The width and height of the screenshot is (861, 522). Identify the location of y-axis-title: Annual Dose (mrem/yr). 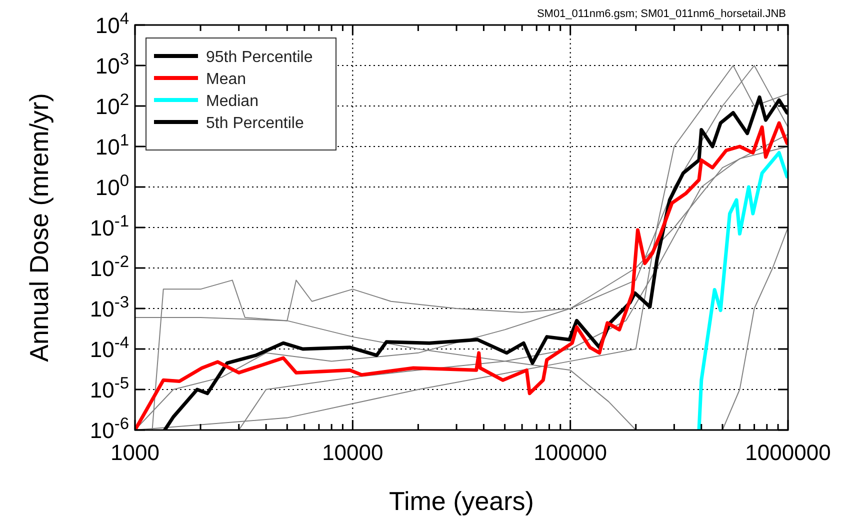
(39, 227).